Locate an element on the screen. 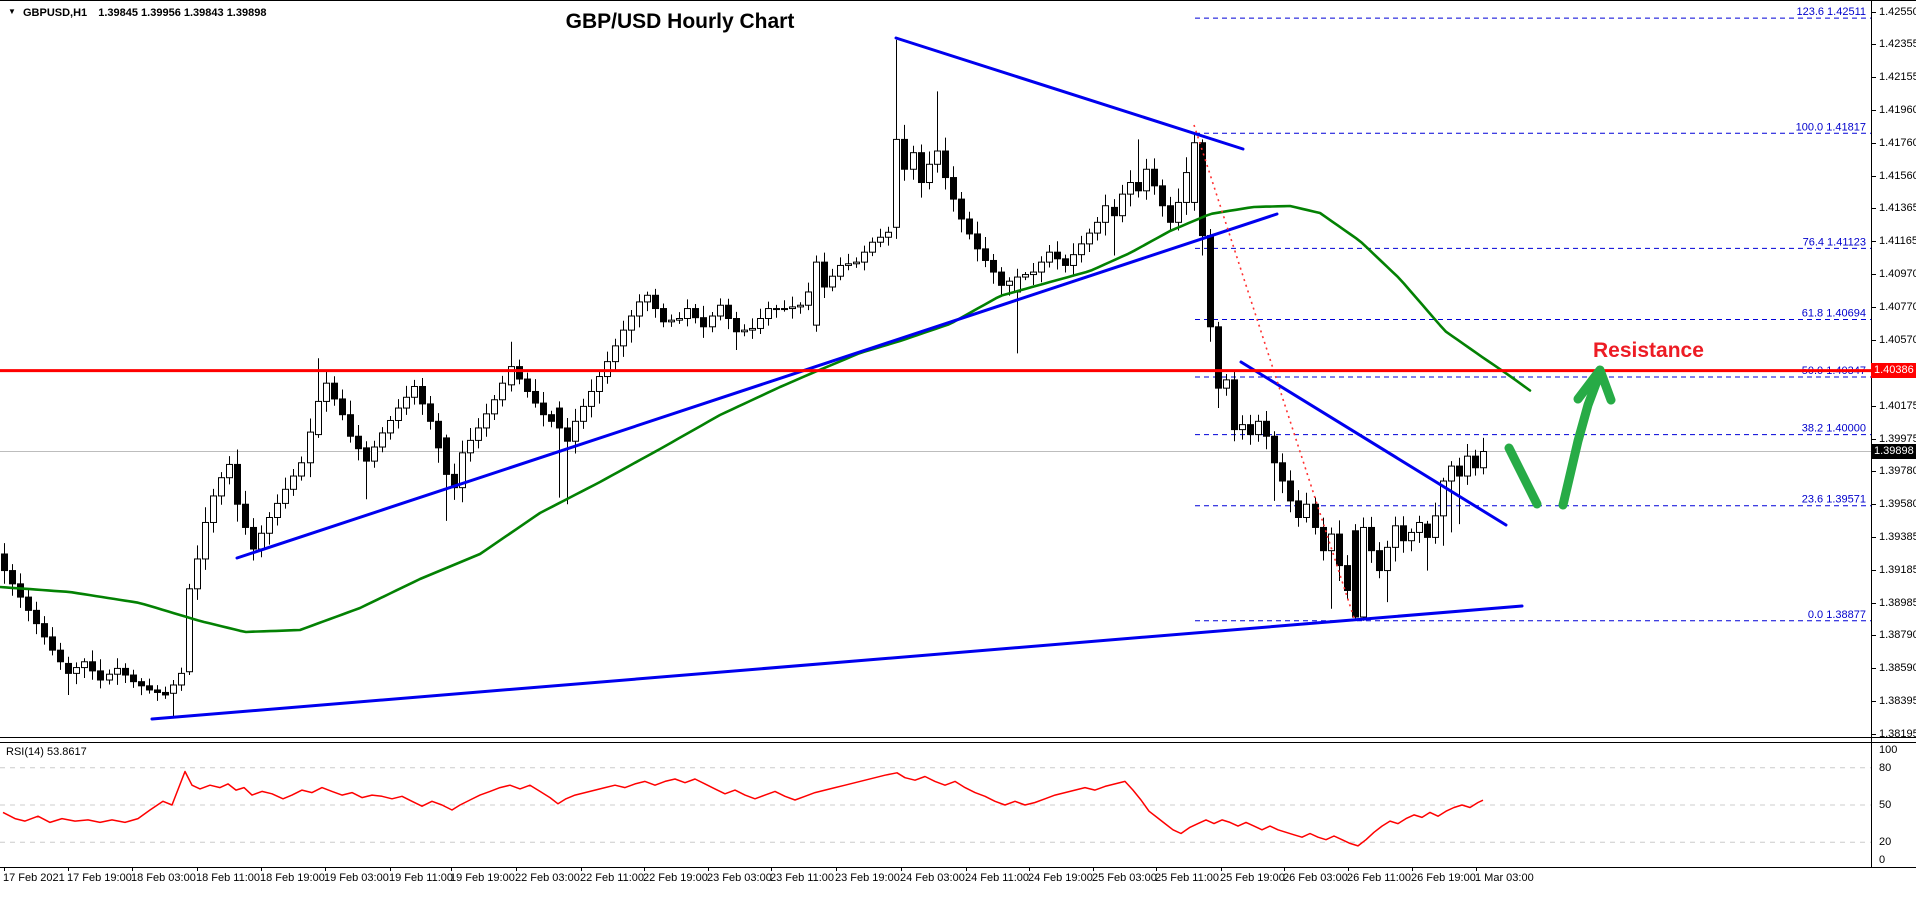 The image size is (1916, 897). price-axis-label: 1.39975 is located at coordinates (1897, 438).